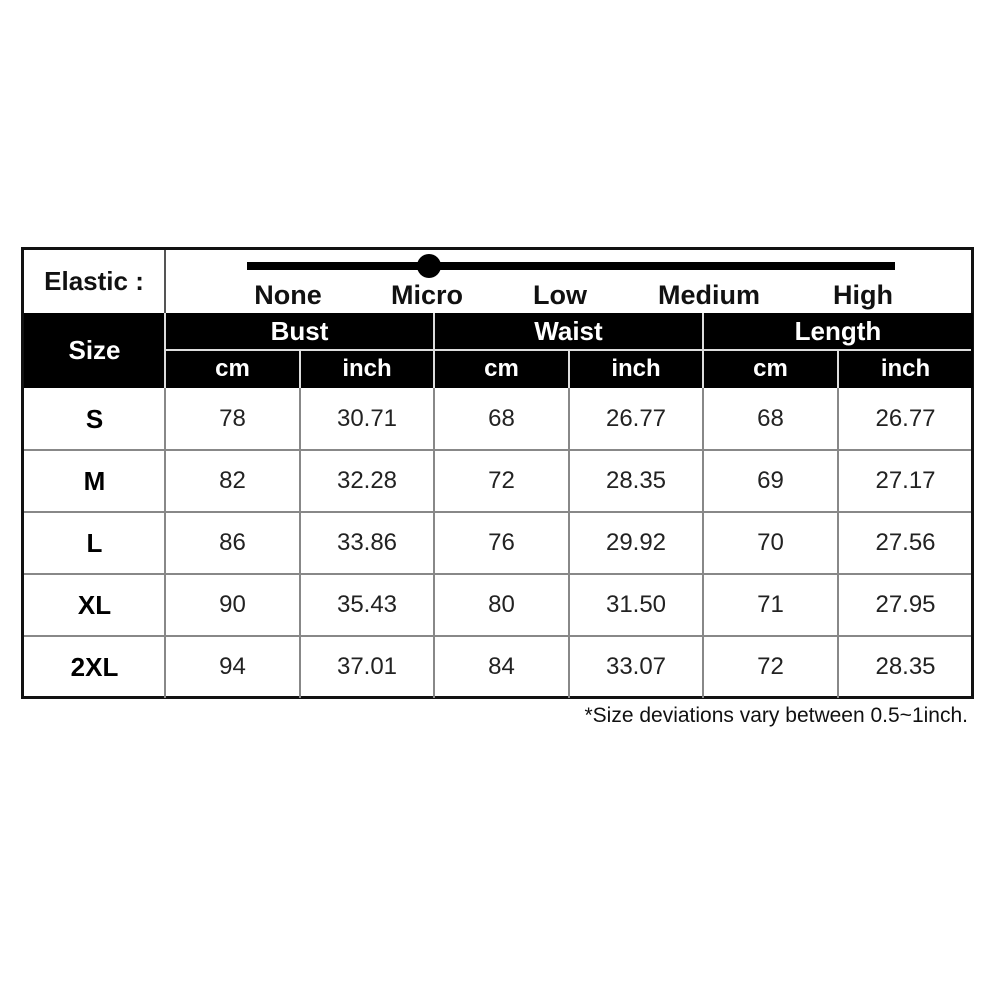 The image size is (1001, 1001). Describe the element at coordinates (636, 369) in the screenshot. I see `unit-header-waist-inch: inch` at that location.